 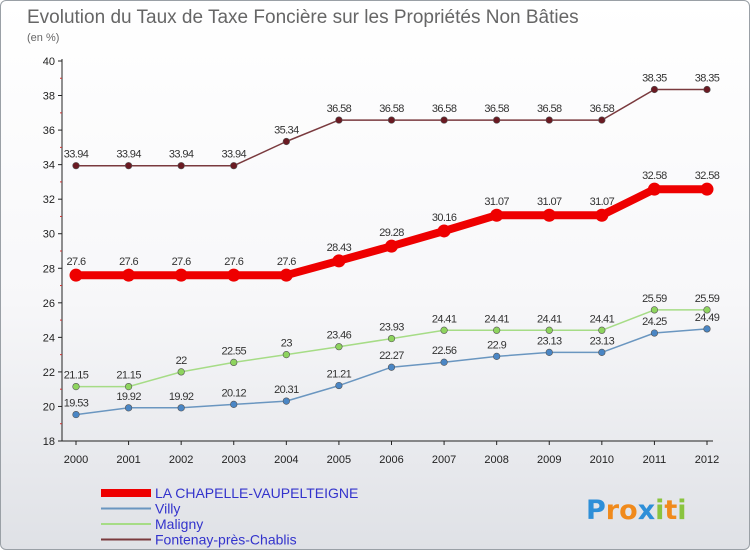 I want to click on data-label: 28.43, so click(x=339, y=248).